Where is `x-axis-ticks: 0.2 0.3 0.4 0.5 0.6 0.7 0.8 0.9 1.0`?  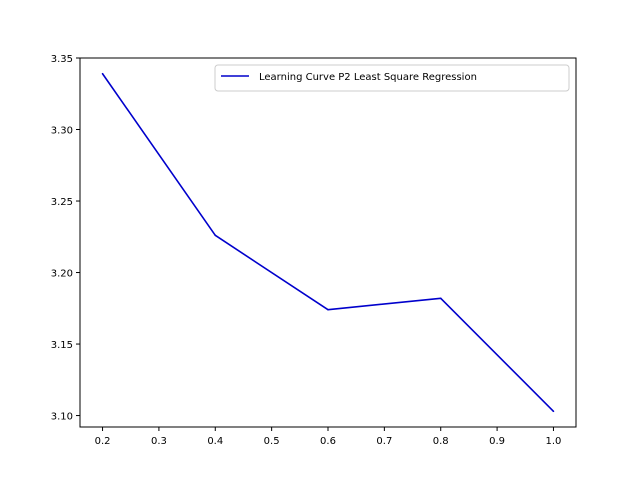 x-axis-ticks: 0.2 0.3 0.4 0.5 0.6 0.7 0.8 0.9 1.0 is located at coordinates (328, 437).